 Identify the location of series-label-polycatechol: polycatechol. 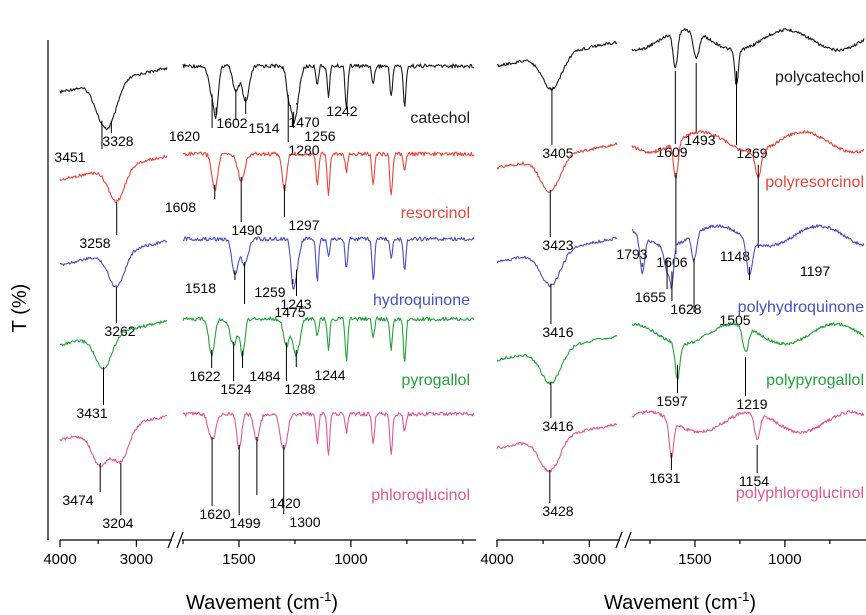
(819, 77).